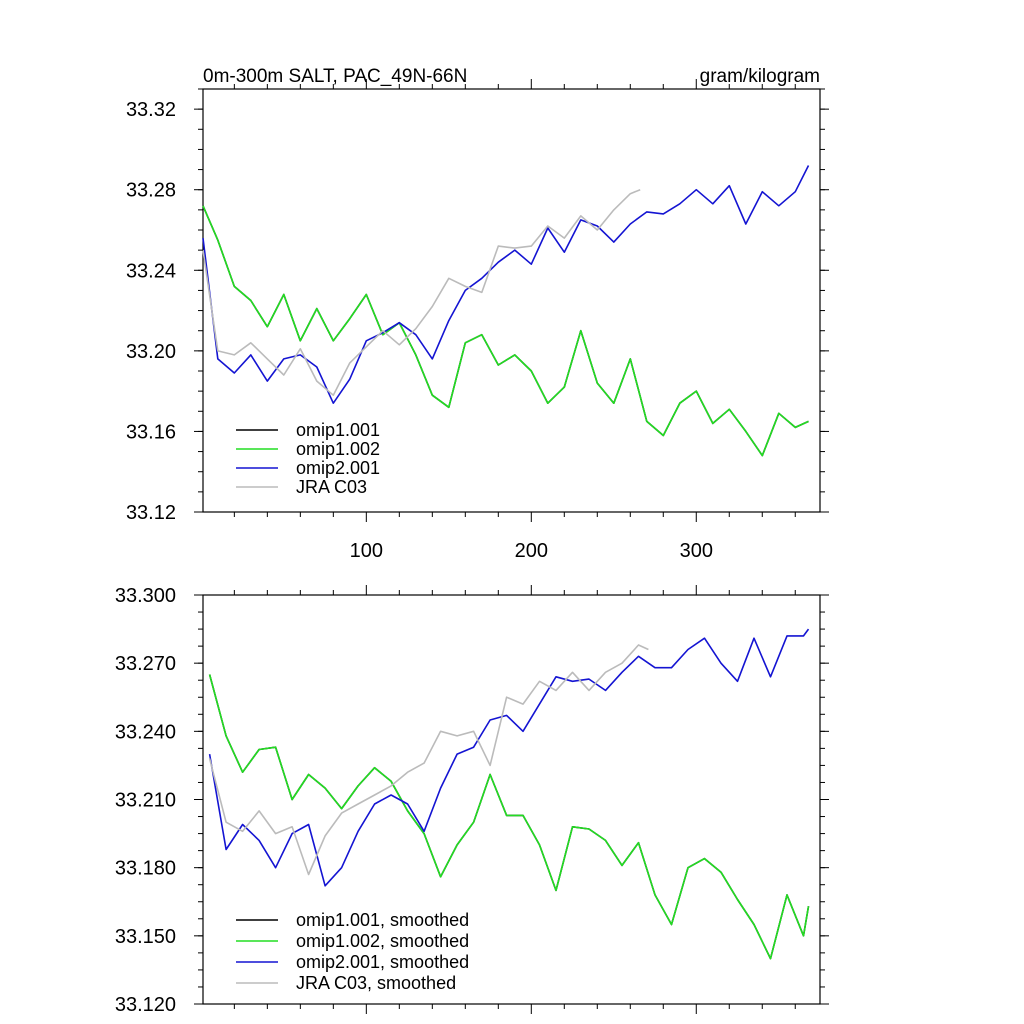 Image resolution: width=1024 pixels, height=1024 pixels. What do you see at coordinates (145, 732) in the screenshot?
I see `y-tick-label: 33.240` at bounding box center [145, 732].